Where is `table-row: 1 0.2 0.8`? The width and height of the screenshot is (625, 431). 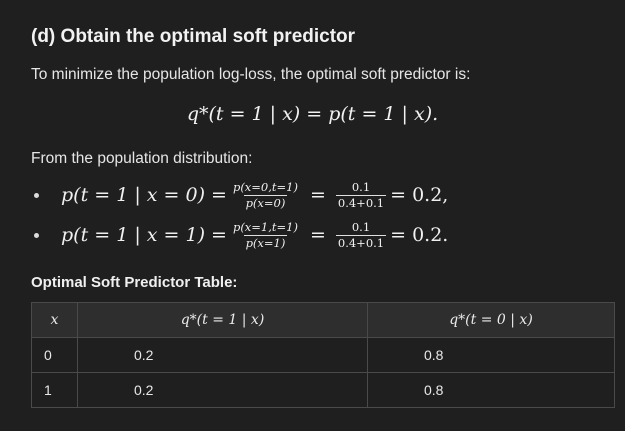
table-row: 1 0.2 0.8 is located at coordinates (323, 390).